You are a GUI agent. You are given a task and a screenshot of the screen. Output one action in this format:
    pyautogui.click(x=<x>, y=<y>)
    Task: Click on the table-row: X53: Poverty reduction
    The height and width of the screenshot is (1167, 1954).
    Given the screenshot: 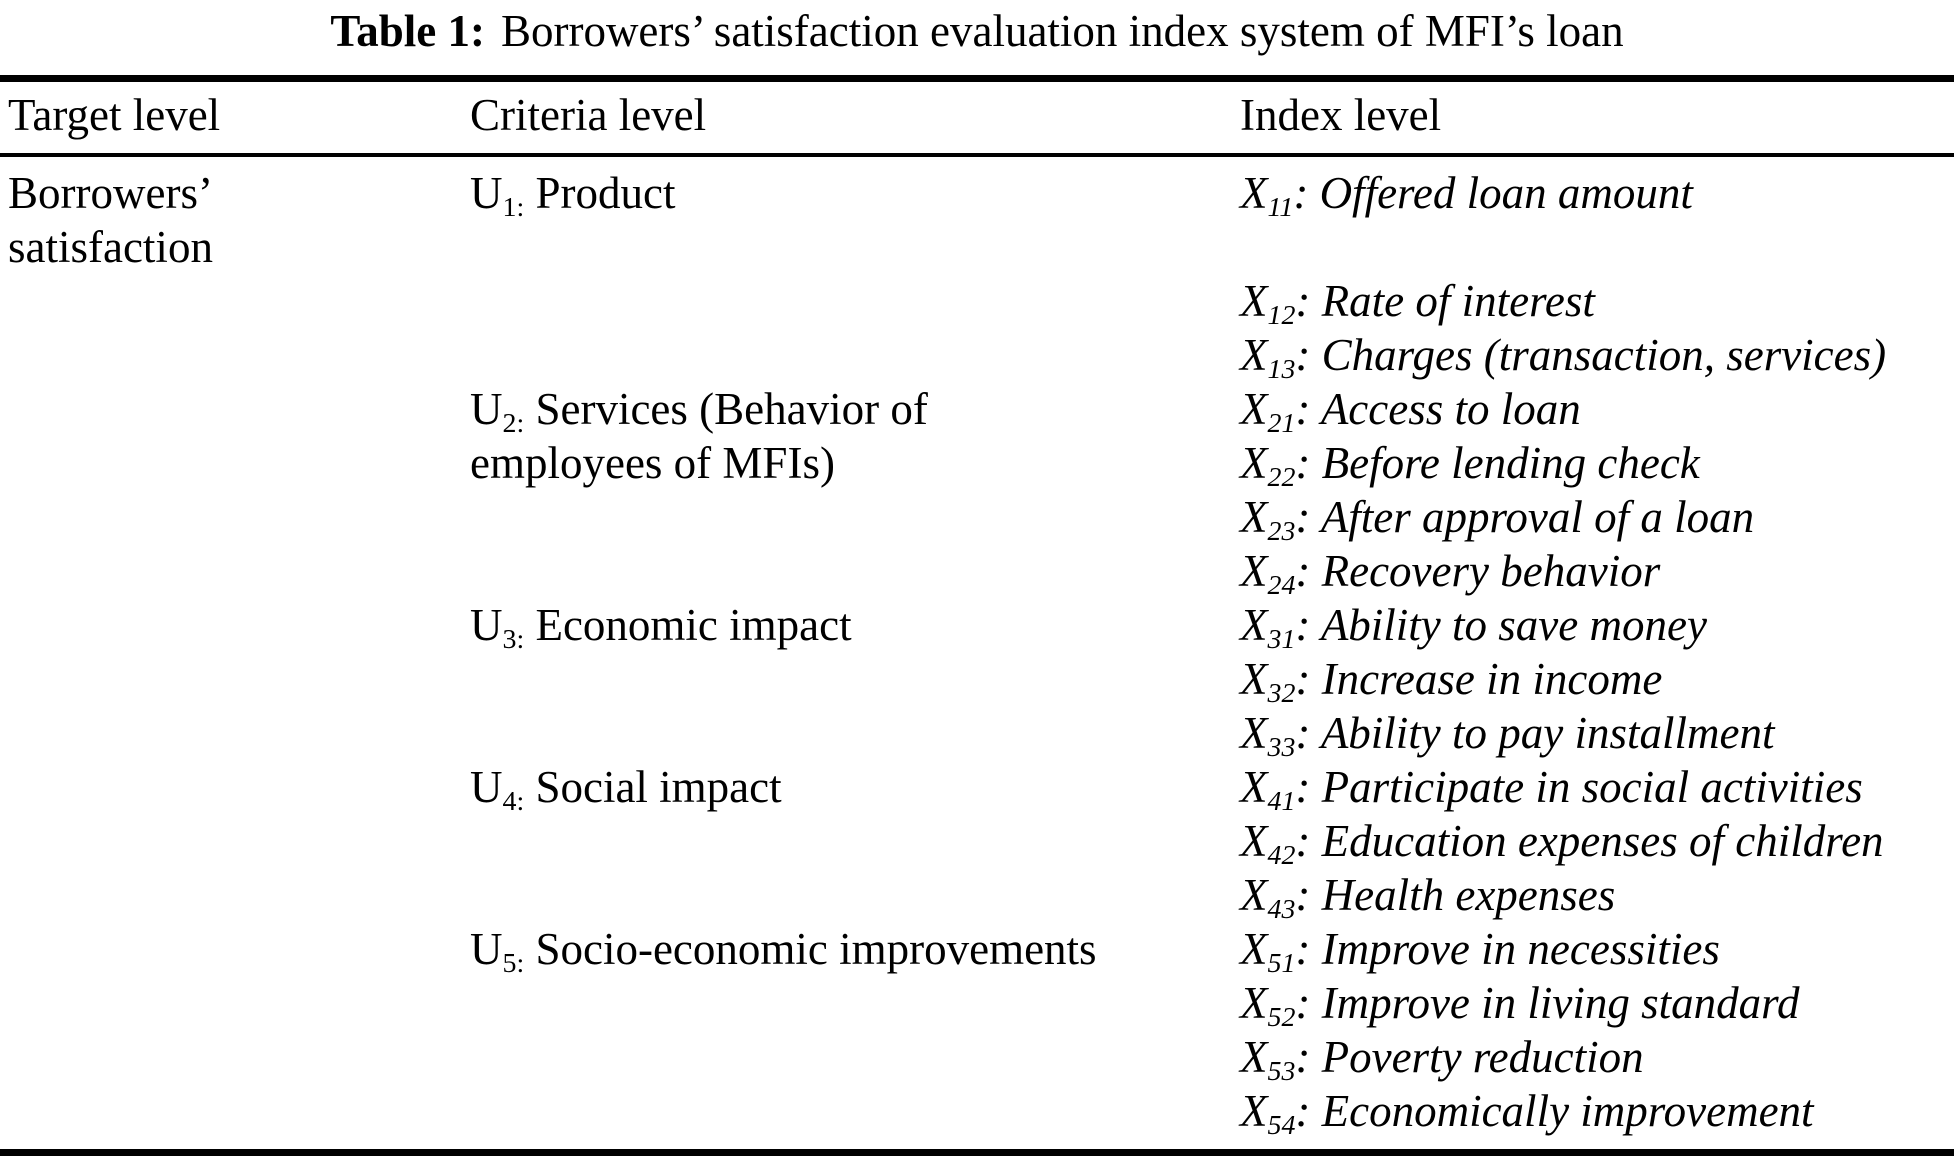 What is the action you would take?
    pyautogui.click(x=977, y=1057)
    